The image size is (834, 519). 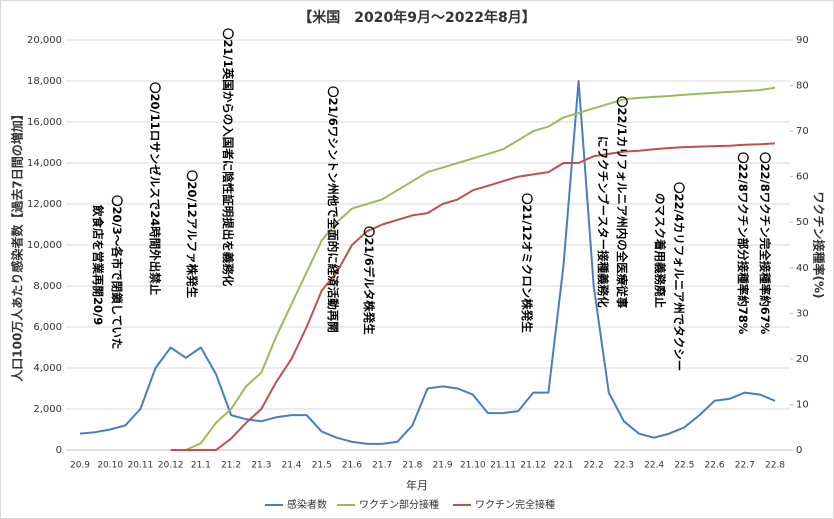 What do you see at coordinates (98, 264) in the screenshot?
I see `annotation: 飲食店を営業再開20/9` at bounding box center [98, 264].